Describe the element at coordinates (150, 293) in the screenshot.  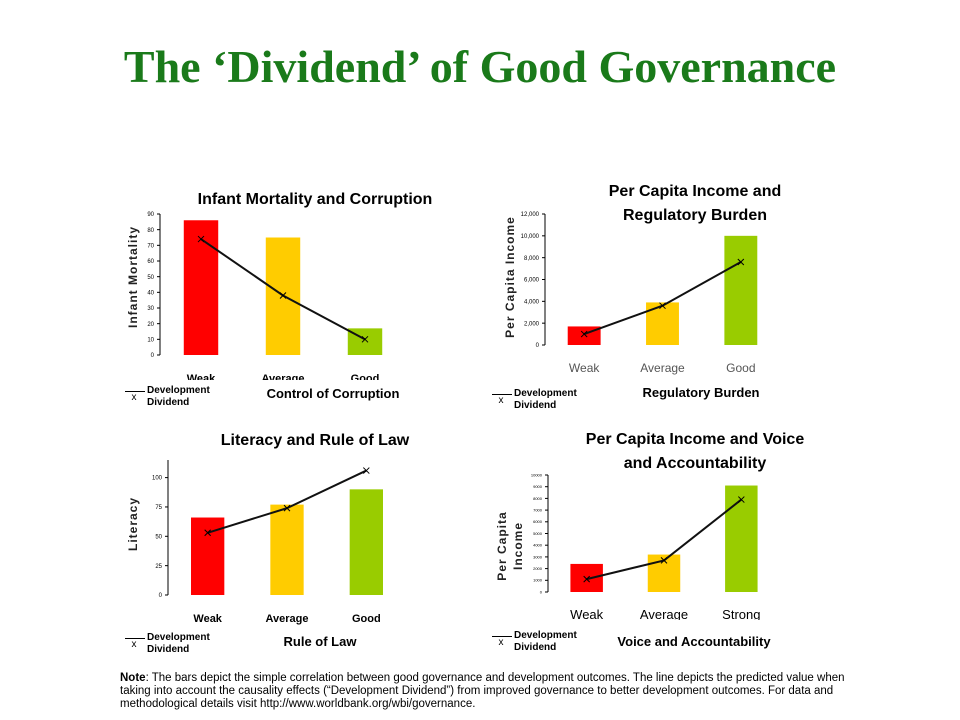
I see `y-tick-label: 40` at that location.